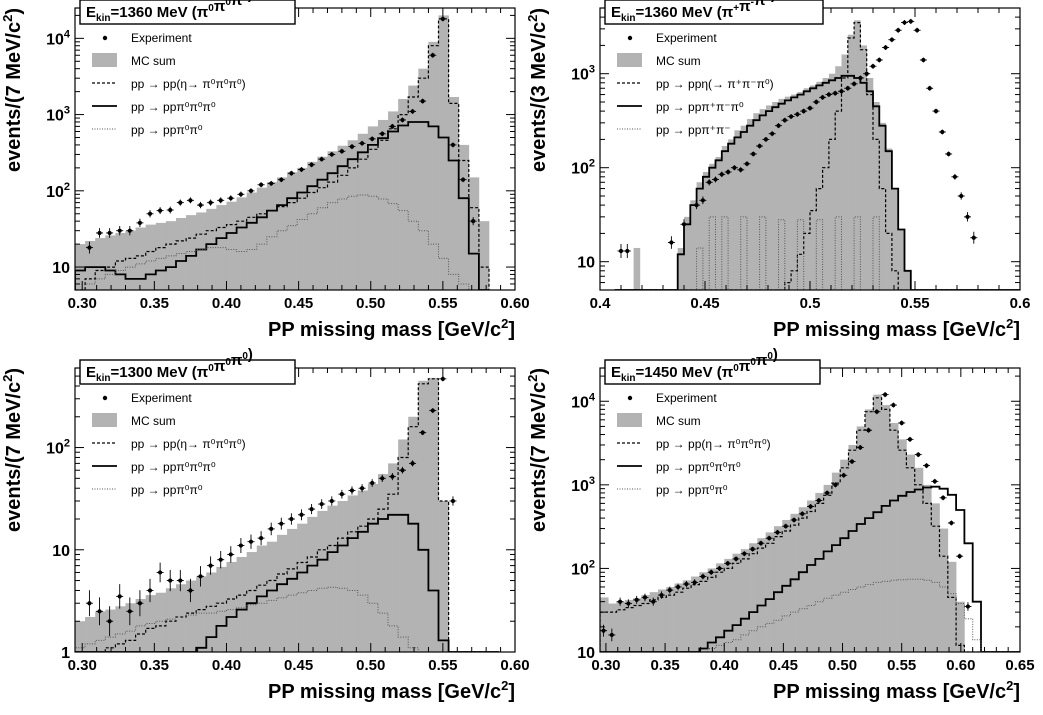 Image resolution: width=1043 pixels, height=715 pixels. Describe the element at coordinates (154, 303) in the screenshot. I see `x-tick-label: 0.35` at that location.